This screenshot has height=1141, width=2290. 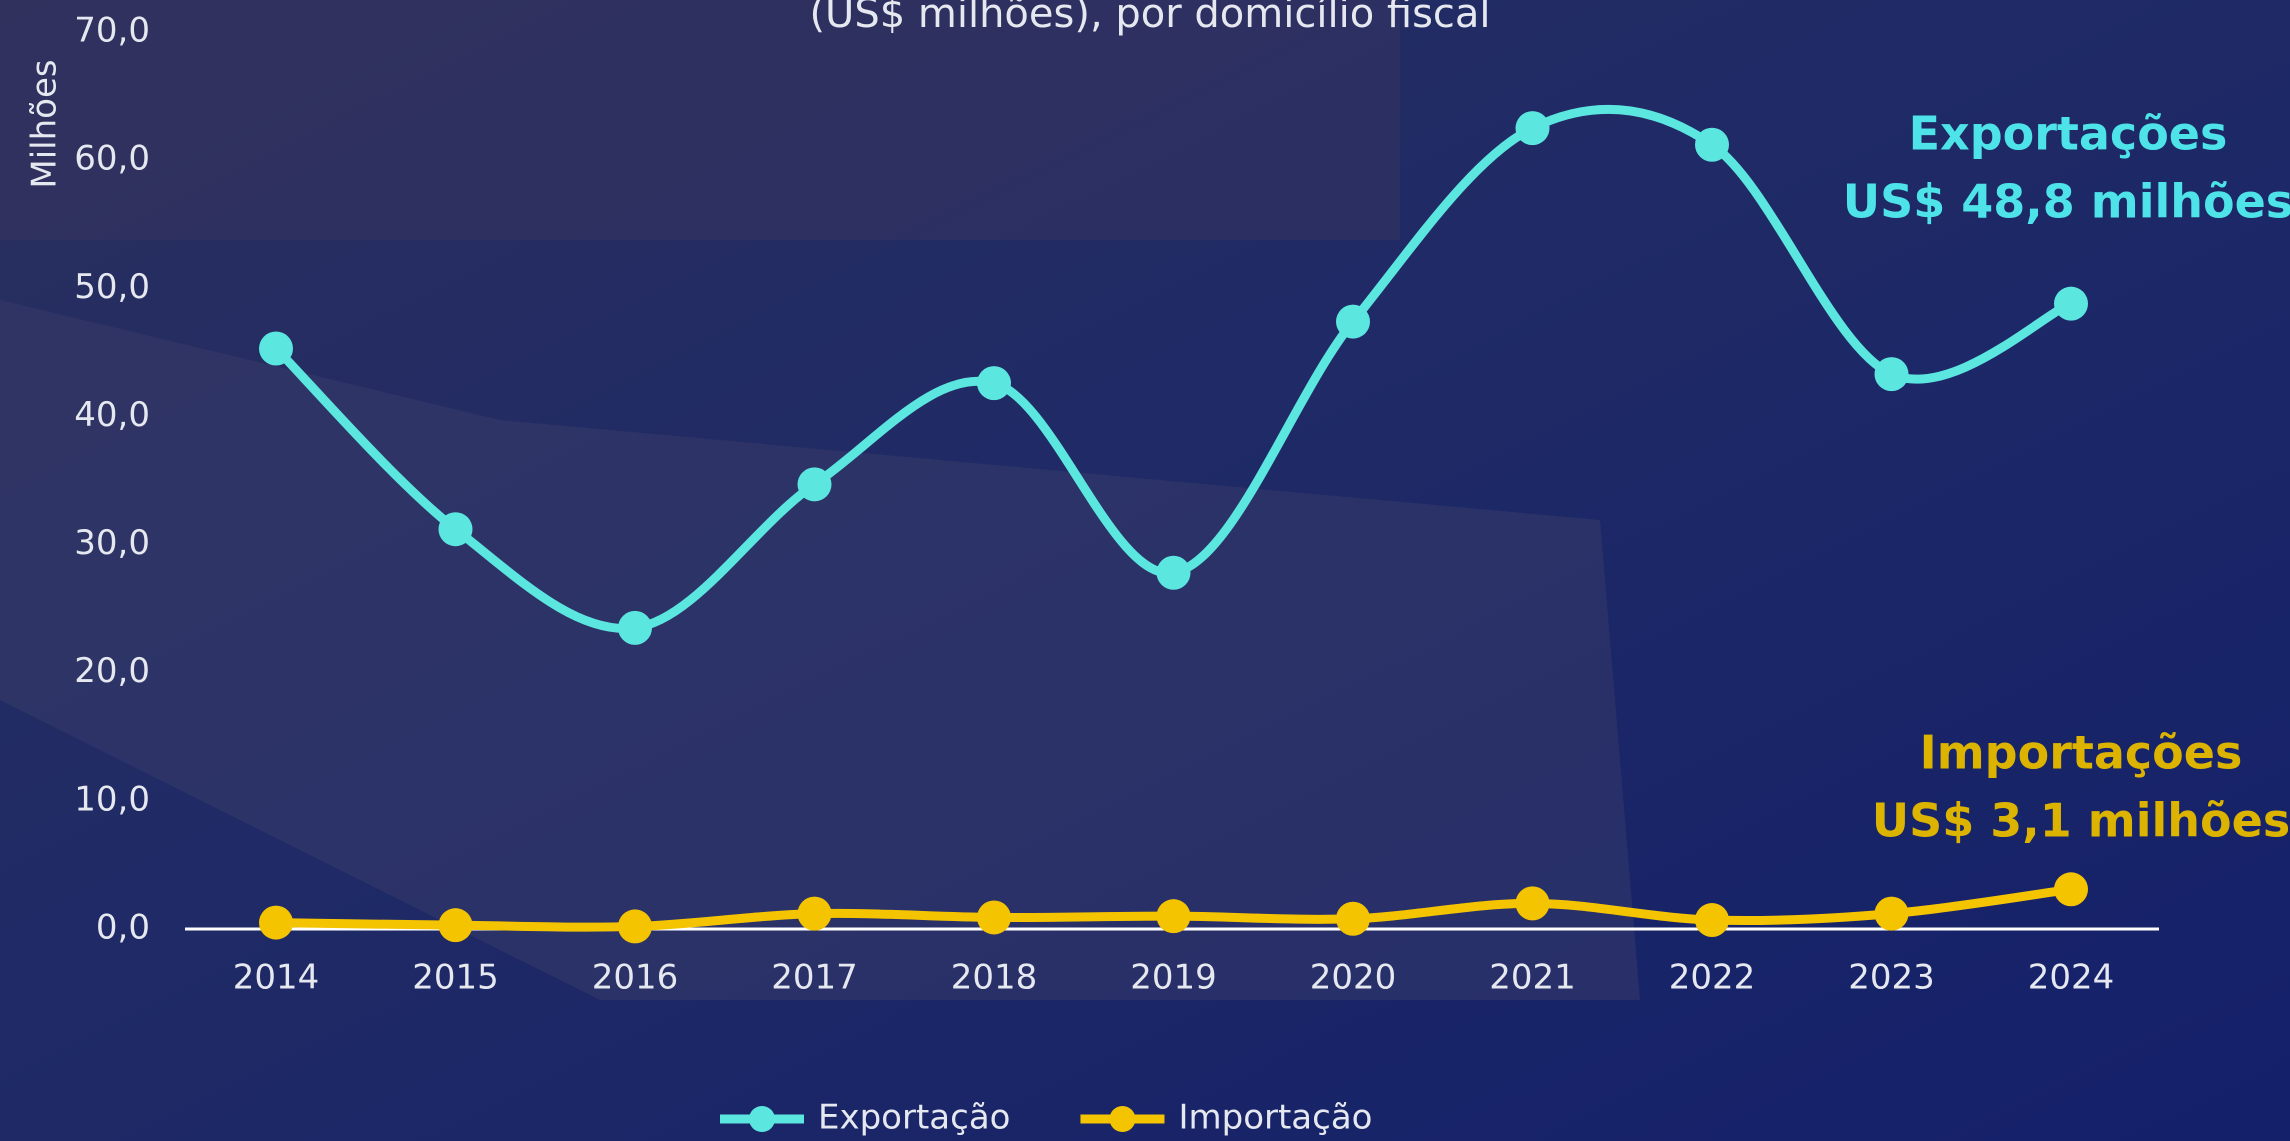 What do you see at coordinates (914, 1118) in the screenshot?
I see `legend-label: Exportação` at bounding box center [914, 1118].